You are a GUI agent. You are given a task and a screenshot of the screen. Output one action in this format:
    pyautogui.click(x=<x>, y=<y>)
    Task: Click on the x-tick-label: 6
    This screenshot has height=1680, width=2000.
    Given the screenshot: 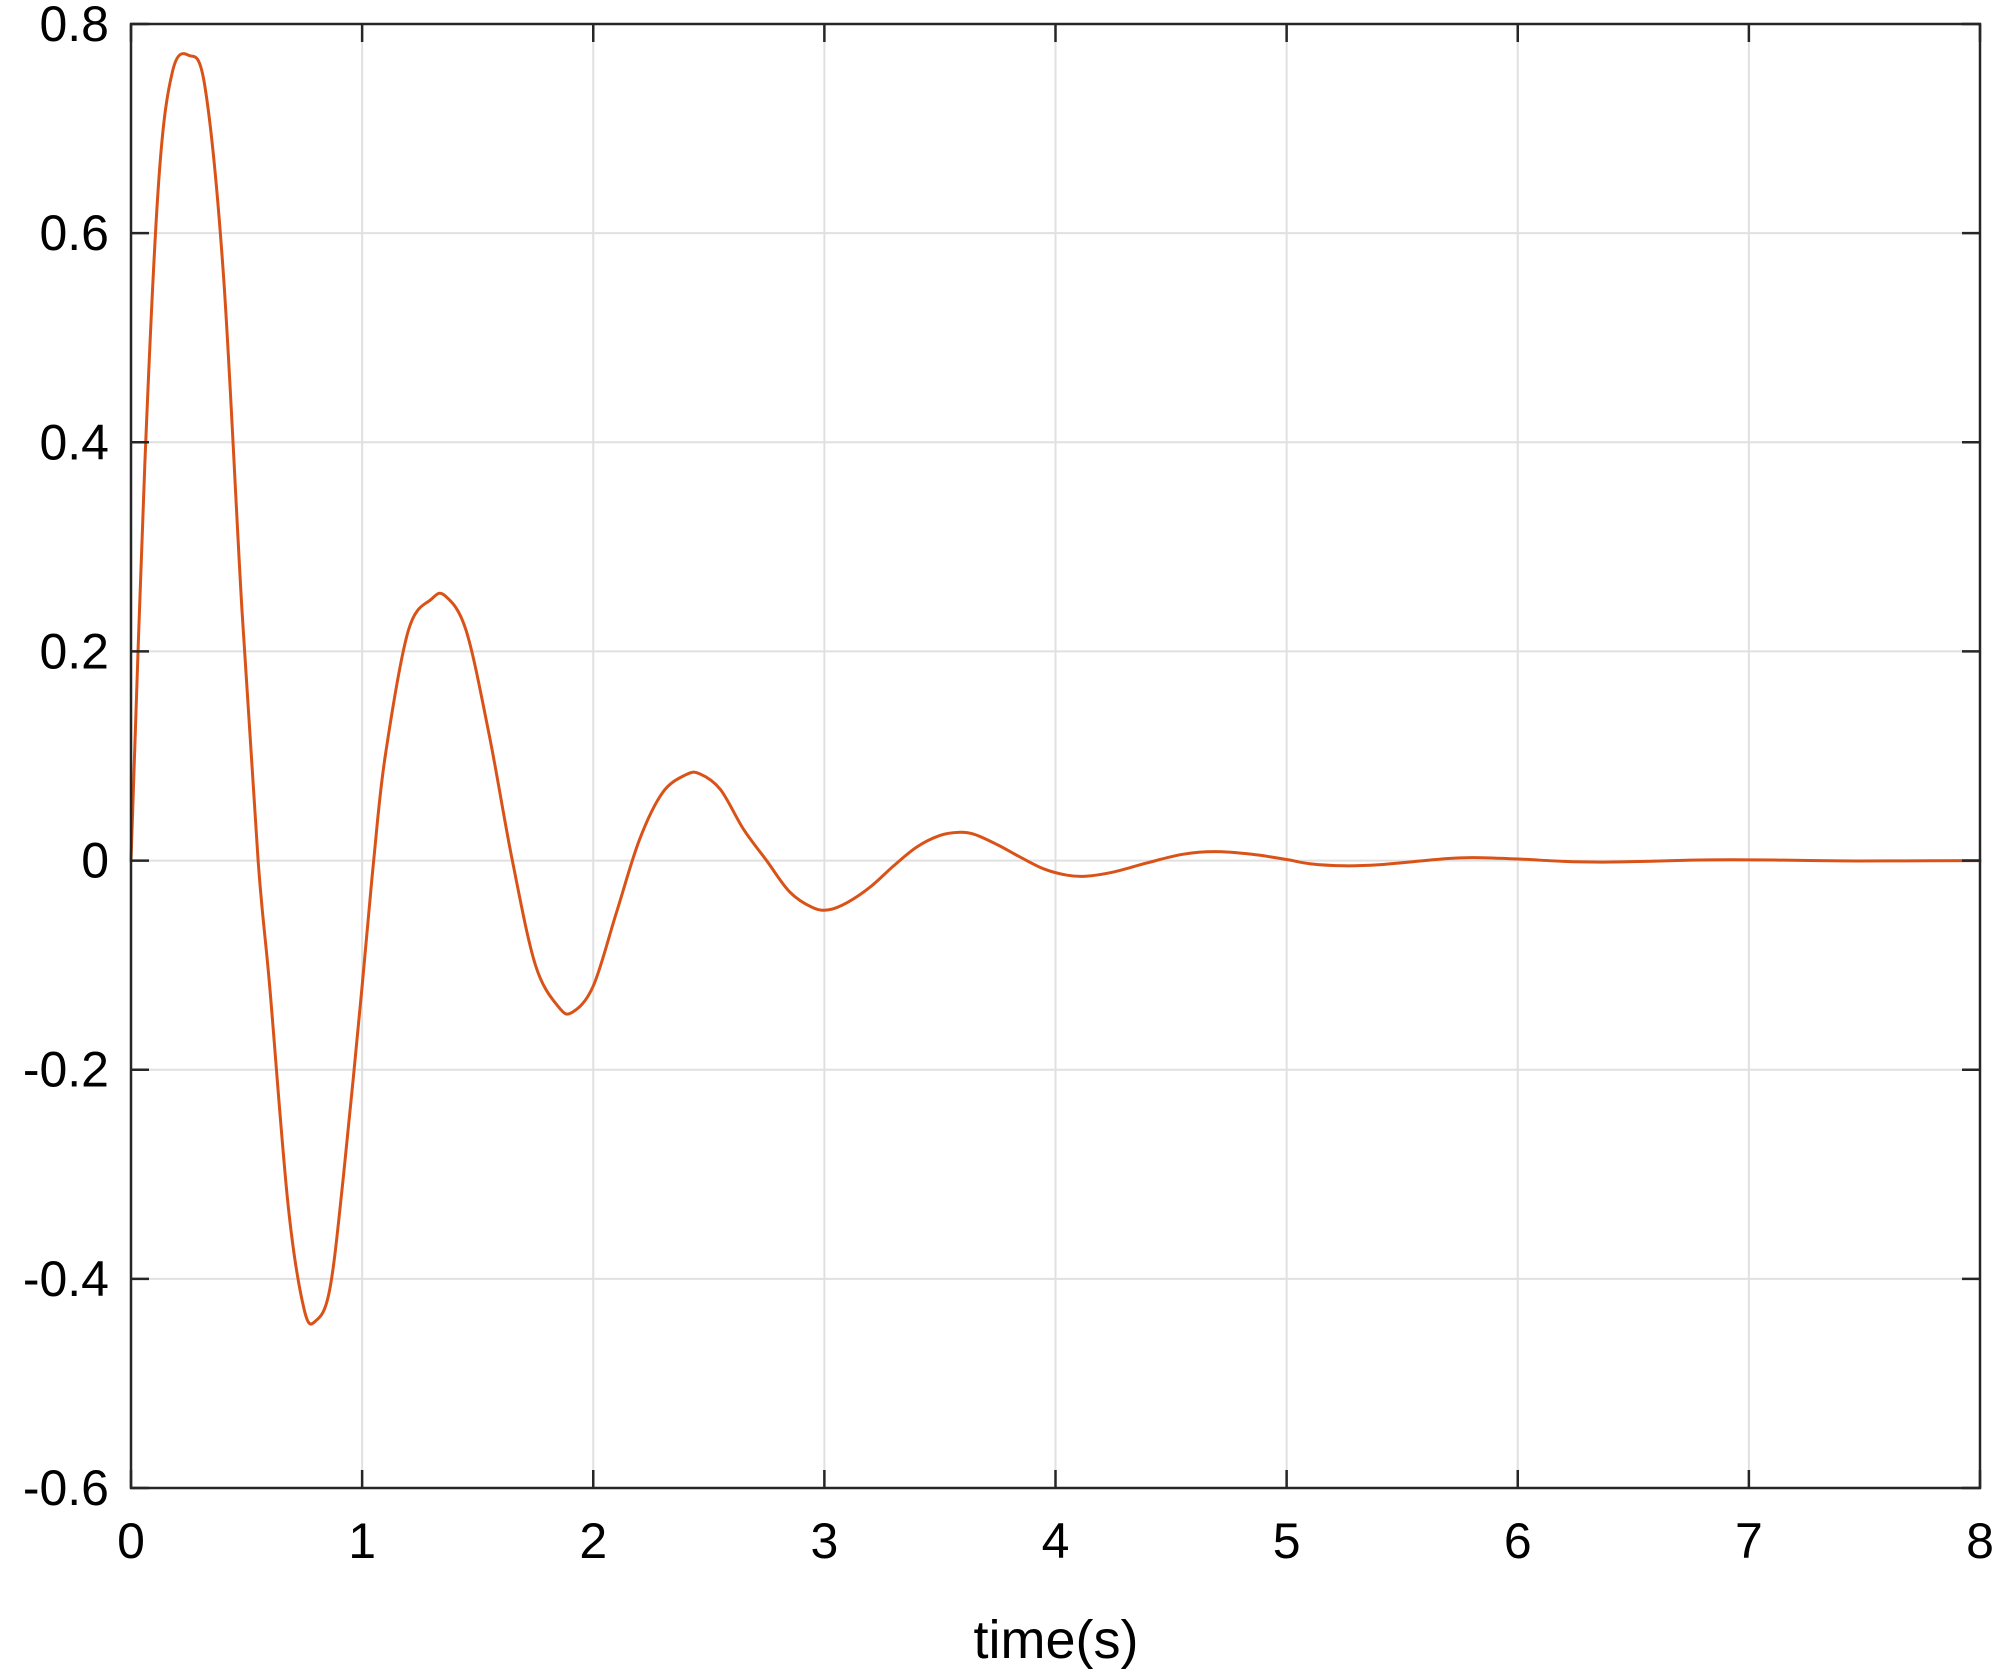 What is the action you would take?
    pyautogui.click(x=1518, y=1541)
    